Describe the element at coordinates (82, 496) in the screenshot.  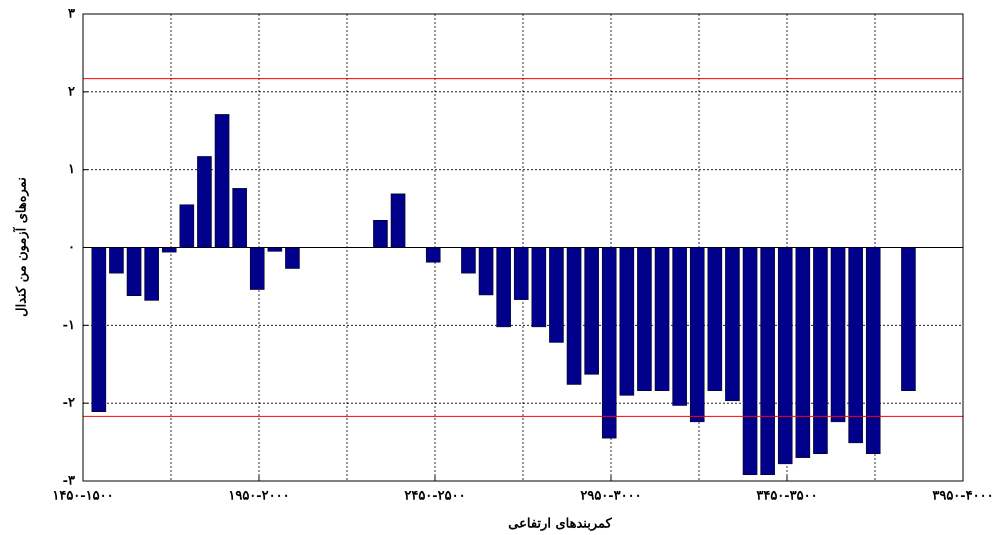
I see `x-tick-label: ۱۴۵۰-۱۵۰۰` at that location.